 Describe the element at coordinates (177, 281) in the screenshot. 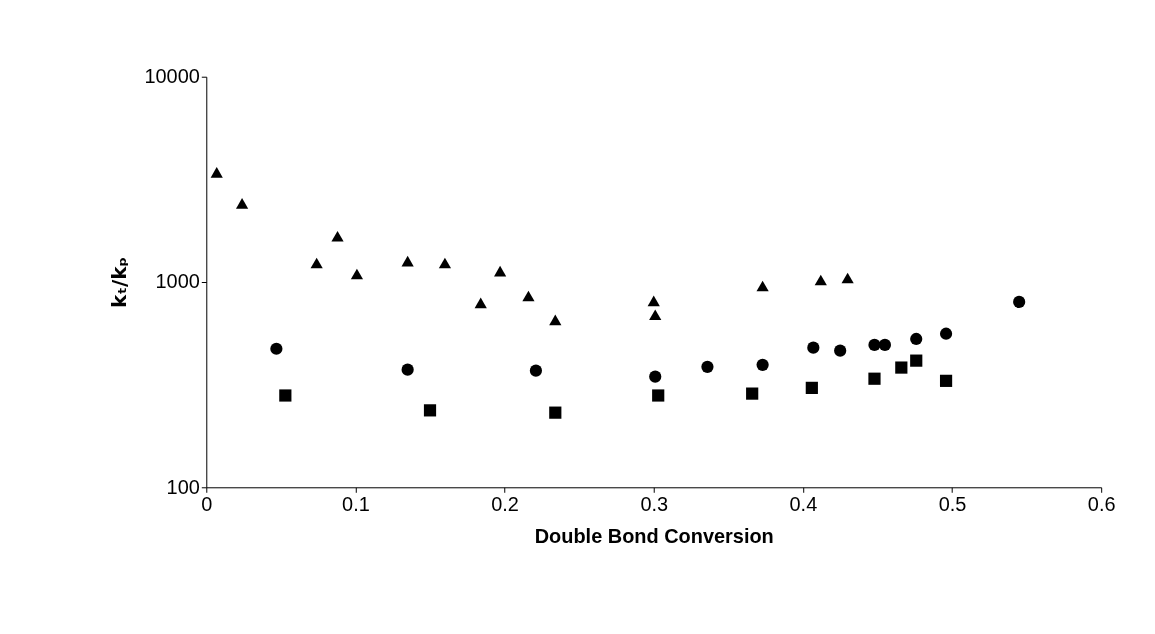

I see `y-tick-label: 1000` at that location.